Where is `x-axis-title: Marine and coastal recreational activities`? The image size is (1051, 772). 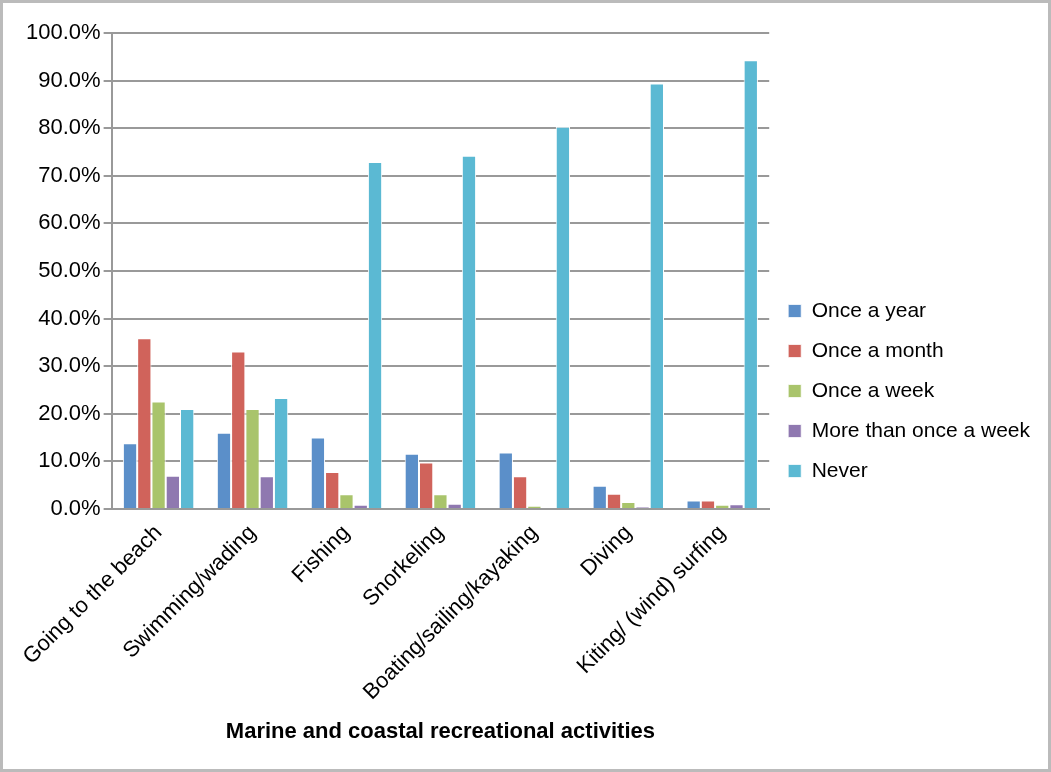 x-axis-title: Marine and coastal recreational activities is located at coordinates (440, 730).